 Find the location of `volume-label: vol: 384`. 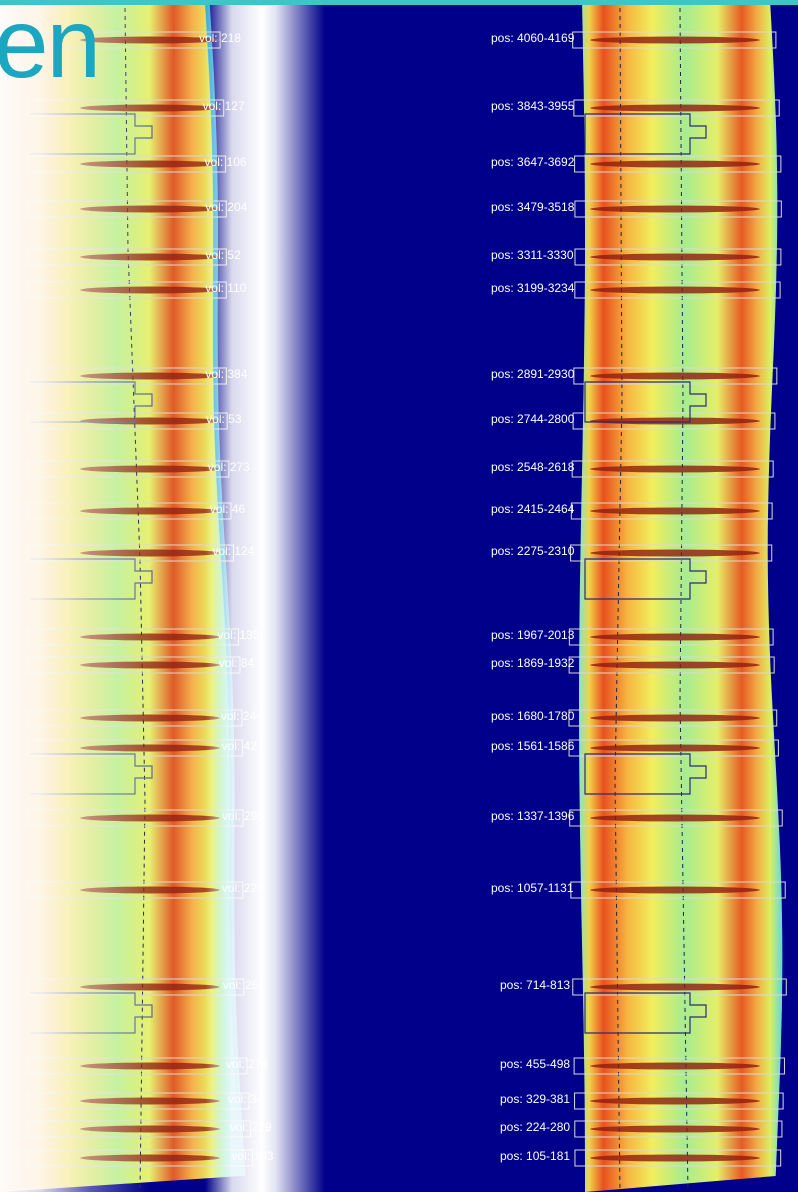

volume-label: vol: 384 is located at coordinates (226, 374).